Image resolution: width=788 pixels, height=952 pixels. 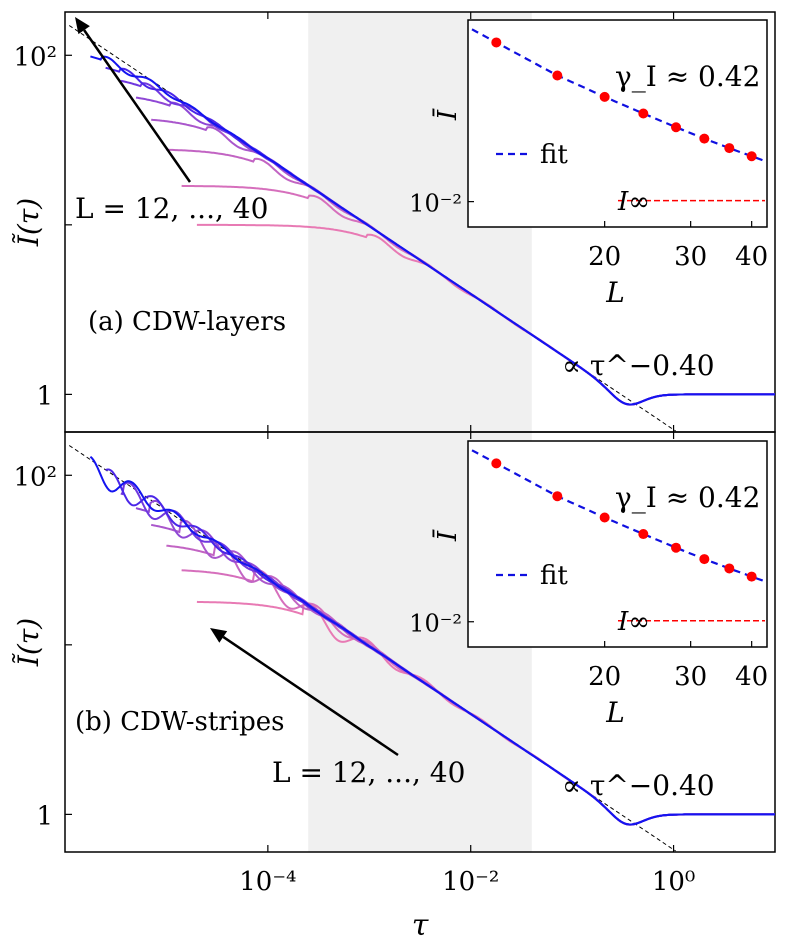 What do you see at coordinates (44, 396) in the screenshot?
I see `panel-a-y-tick-label-1: 1` at bounding box center [44, 396].